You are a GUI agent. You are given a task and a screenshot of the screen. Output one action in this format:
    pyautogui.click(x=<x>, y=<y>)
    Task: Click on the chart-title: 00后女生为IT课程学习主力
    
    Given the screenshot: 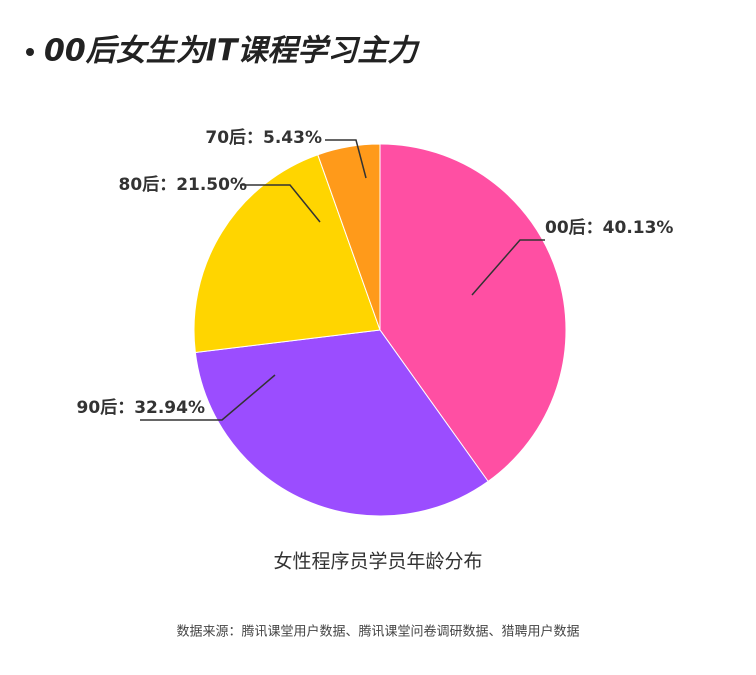 What is the action you would take?
    pyautogui.click(x=232, y=51)
    